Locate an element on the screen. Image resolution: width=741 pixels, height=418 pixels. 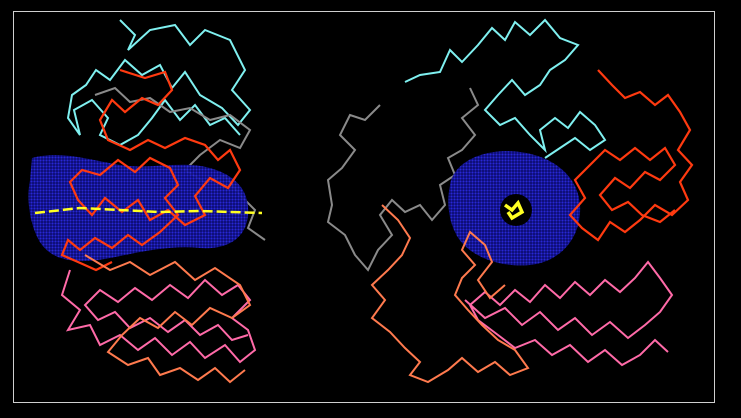
yellow-ligand-right is located at coordinates (514, 210).